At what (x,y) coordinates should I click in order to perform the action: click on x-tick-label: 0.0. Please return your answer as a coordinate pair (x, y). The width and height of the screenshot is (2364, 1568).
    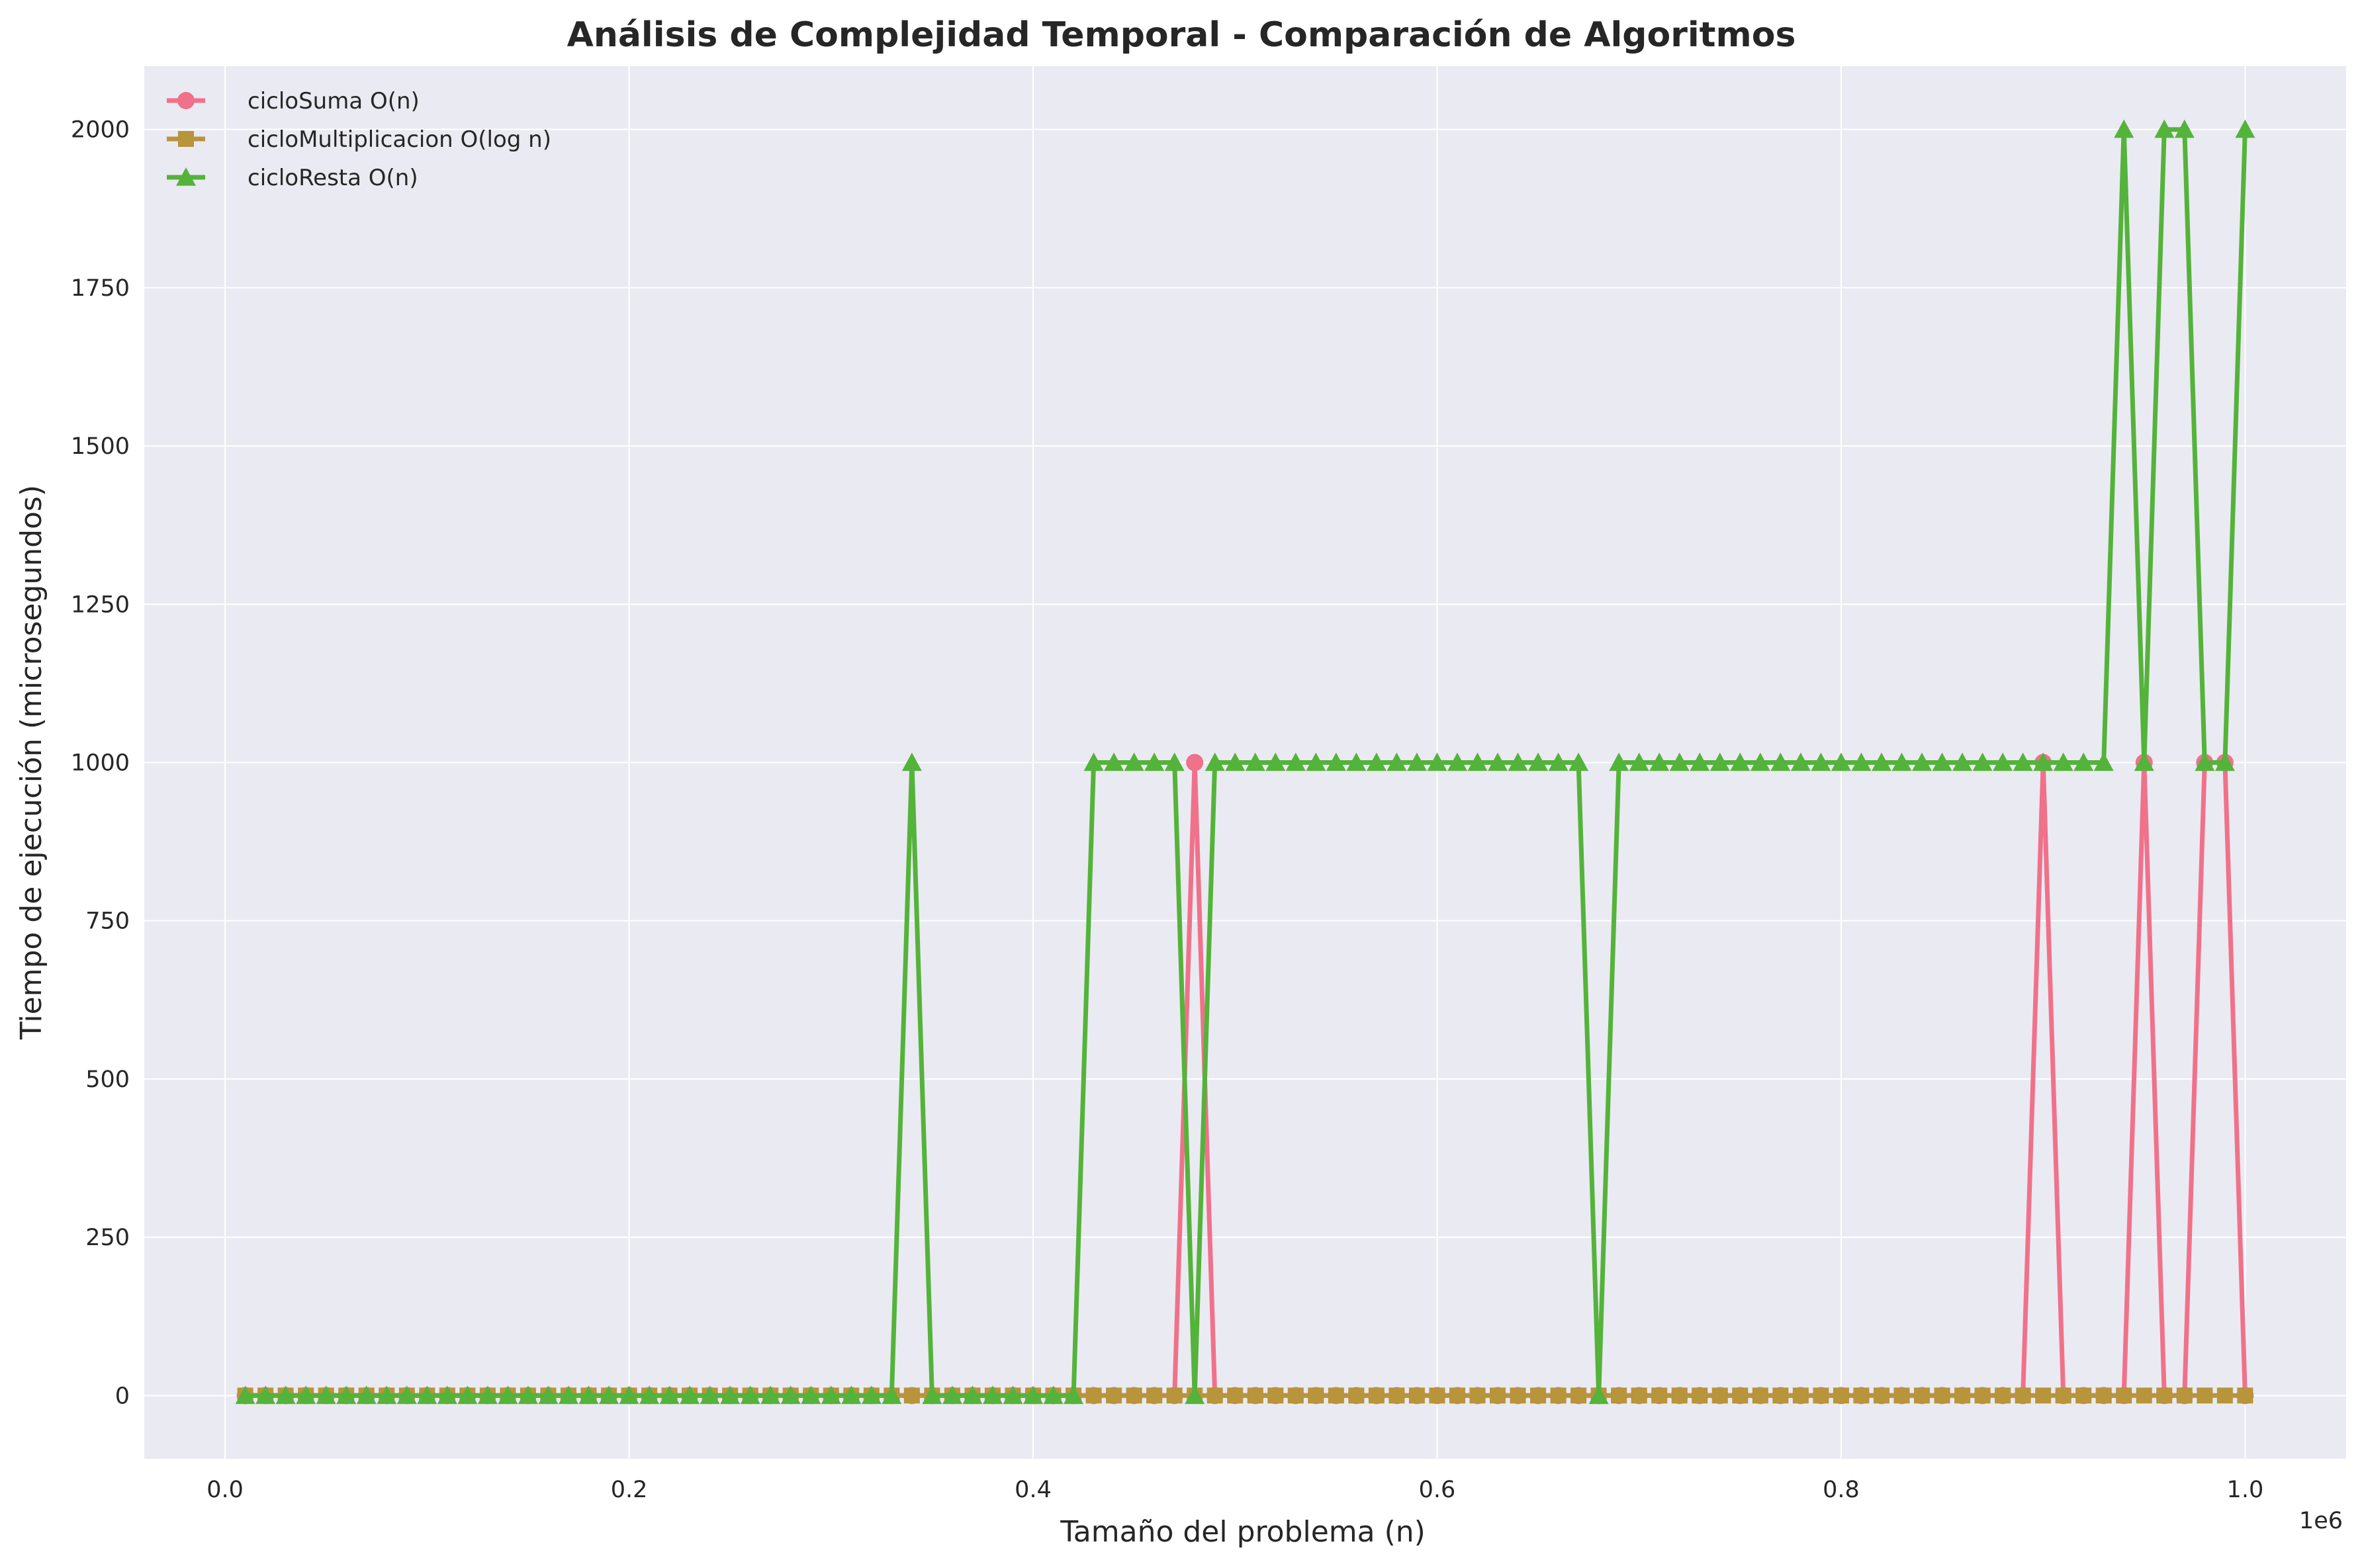
    Looking at the image, I should click on (225, 1490).